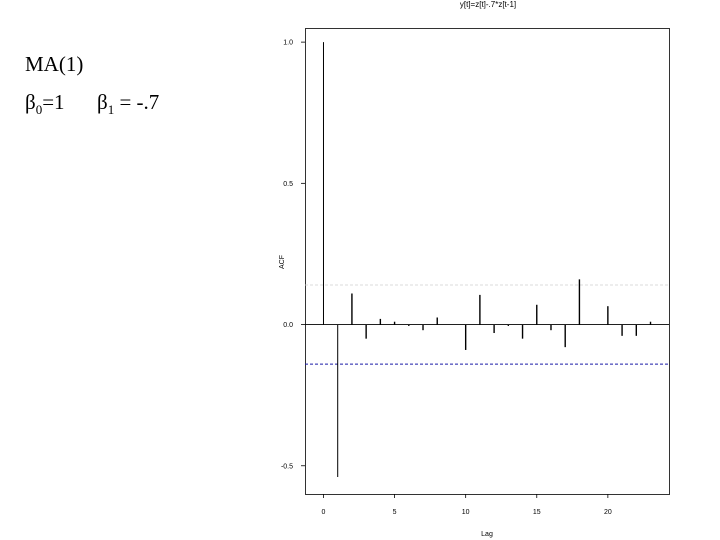 The height and width of the screenshot is (540, 720). I want to click on y-tick-label: 0.5, so click(288, 184).